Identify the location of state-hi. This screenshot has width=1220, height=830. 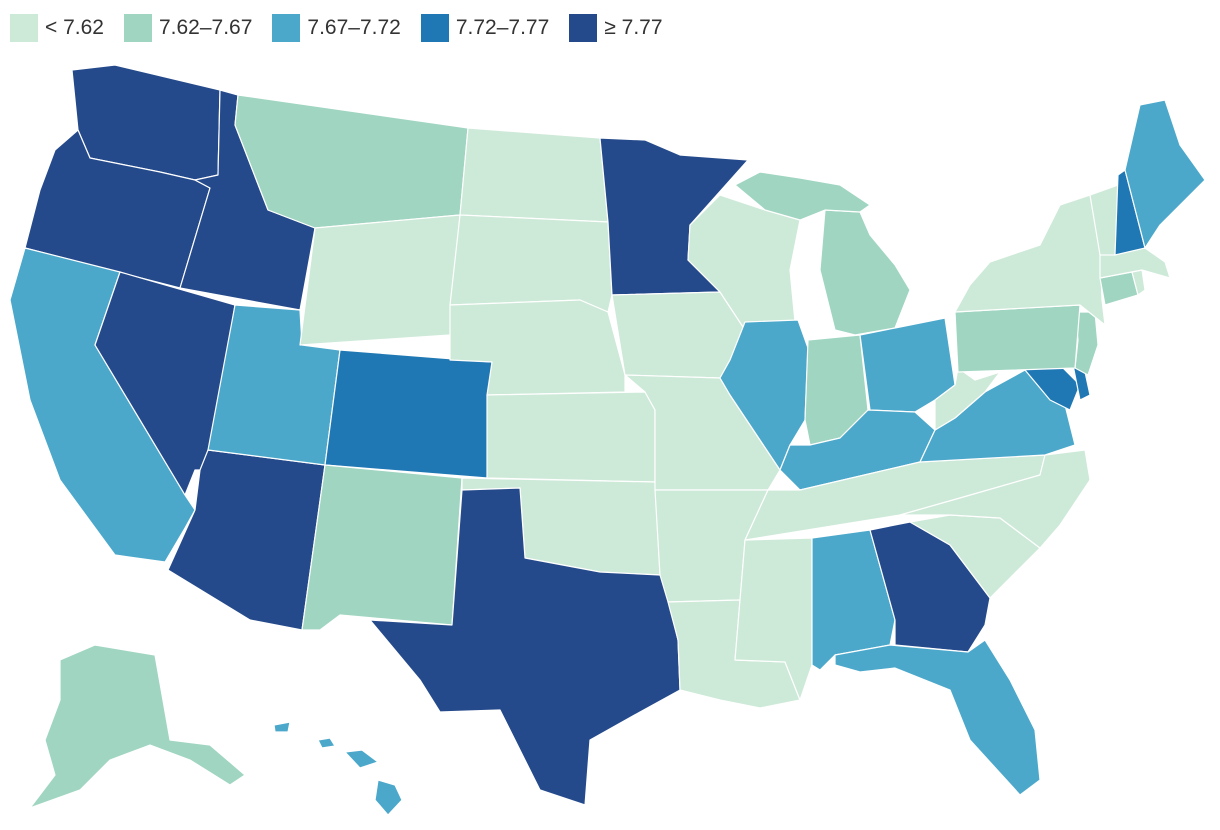
(338, 768).